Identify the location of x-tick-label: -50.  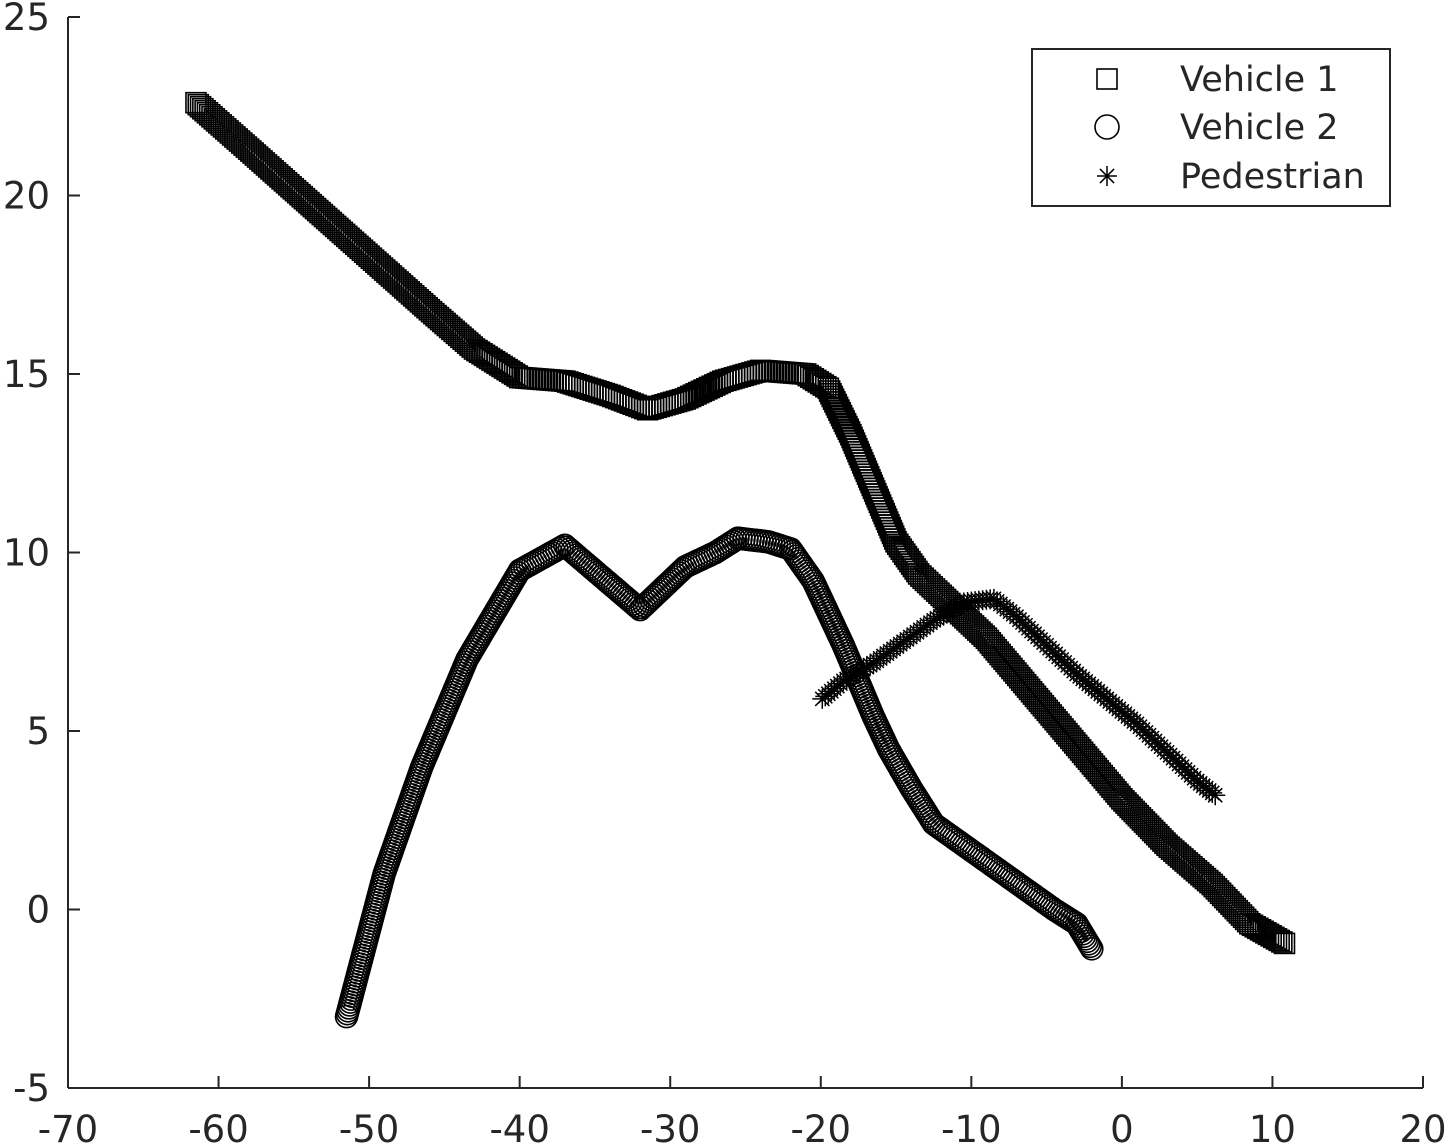
(369, 1126).